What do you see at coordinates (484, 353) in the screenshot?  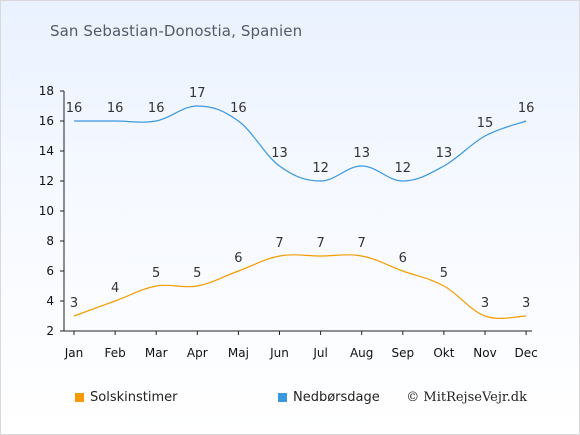 I see `x-tick-label: Nov` at bounding box center [484, 353].